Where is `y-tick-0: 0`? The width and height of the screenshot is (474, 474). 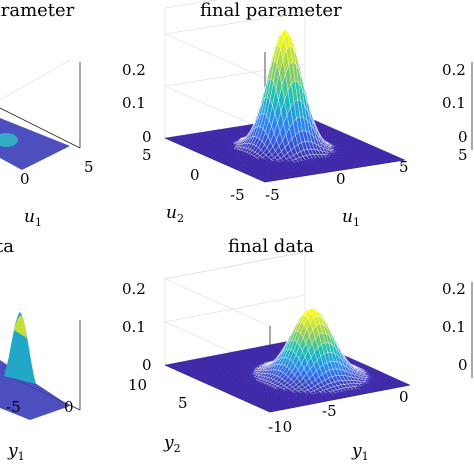 y-tick-0: 0 is located at coordinates (195, 175).